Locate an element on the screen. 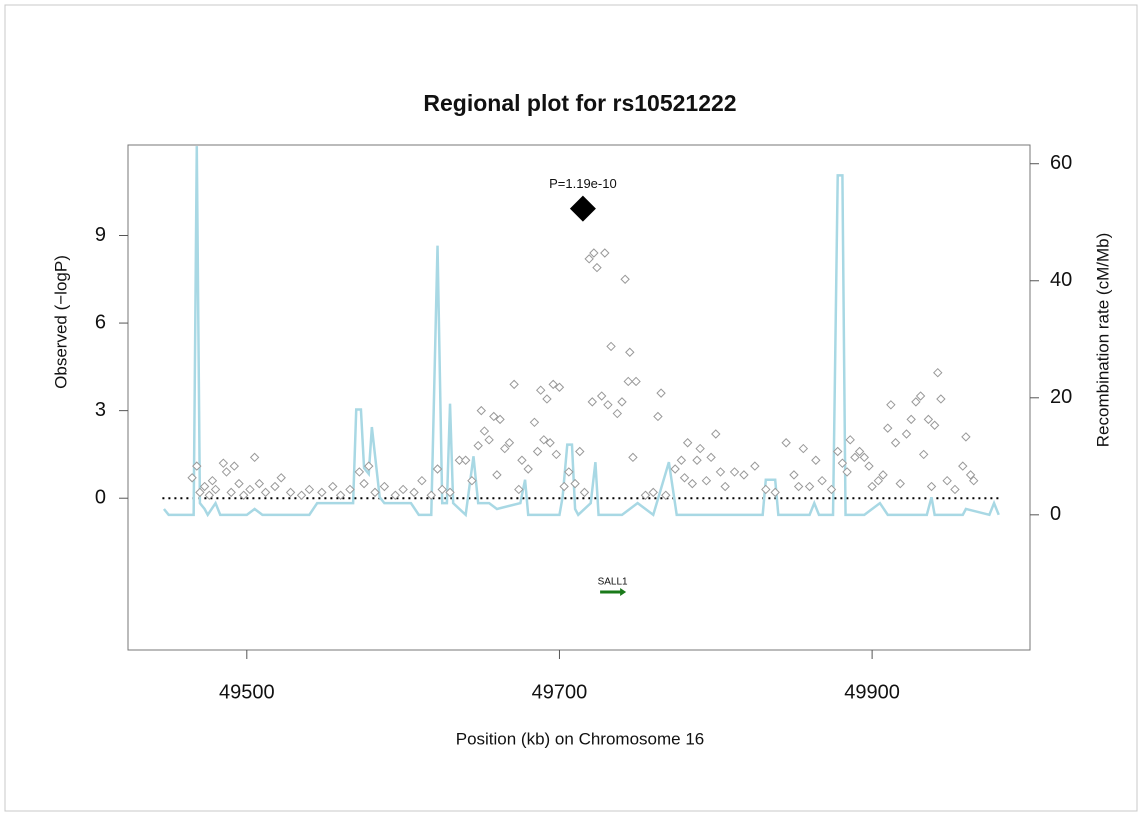 The width and height of the screenshot is (1143, 821). y2-tick-label: 20 is located at coordinates (1061, 397).